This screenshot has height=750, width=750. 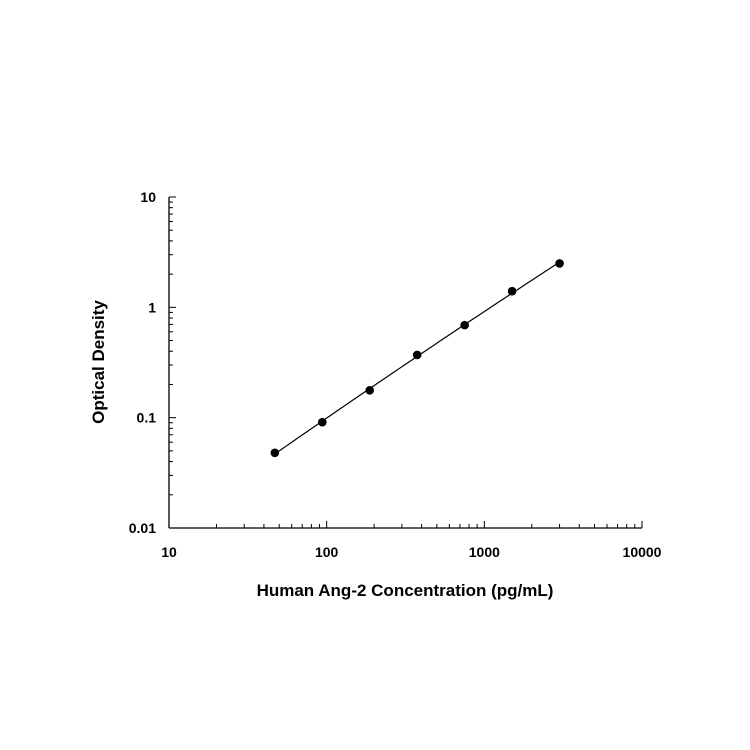 I want to click on y-tick-label: 0.1, so click(x=147, y=418).